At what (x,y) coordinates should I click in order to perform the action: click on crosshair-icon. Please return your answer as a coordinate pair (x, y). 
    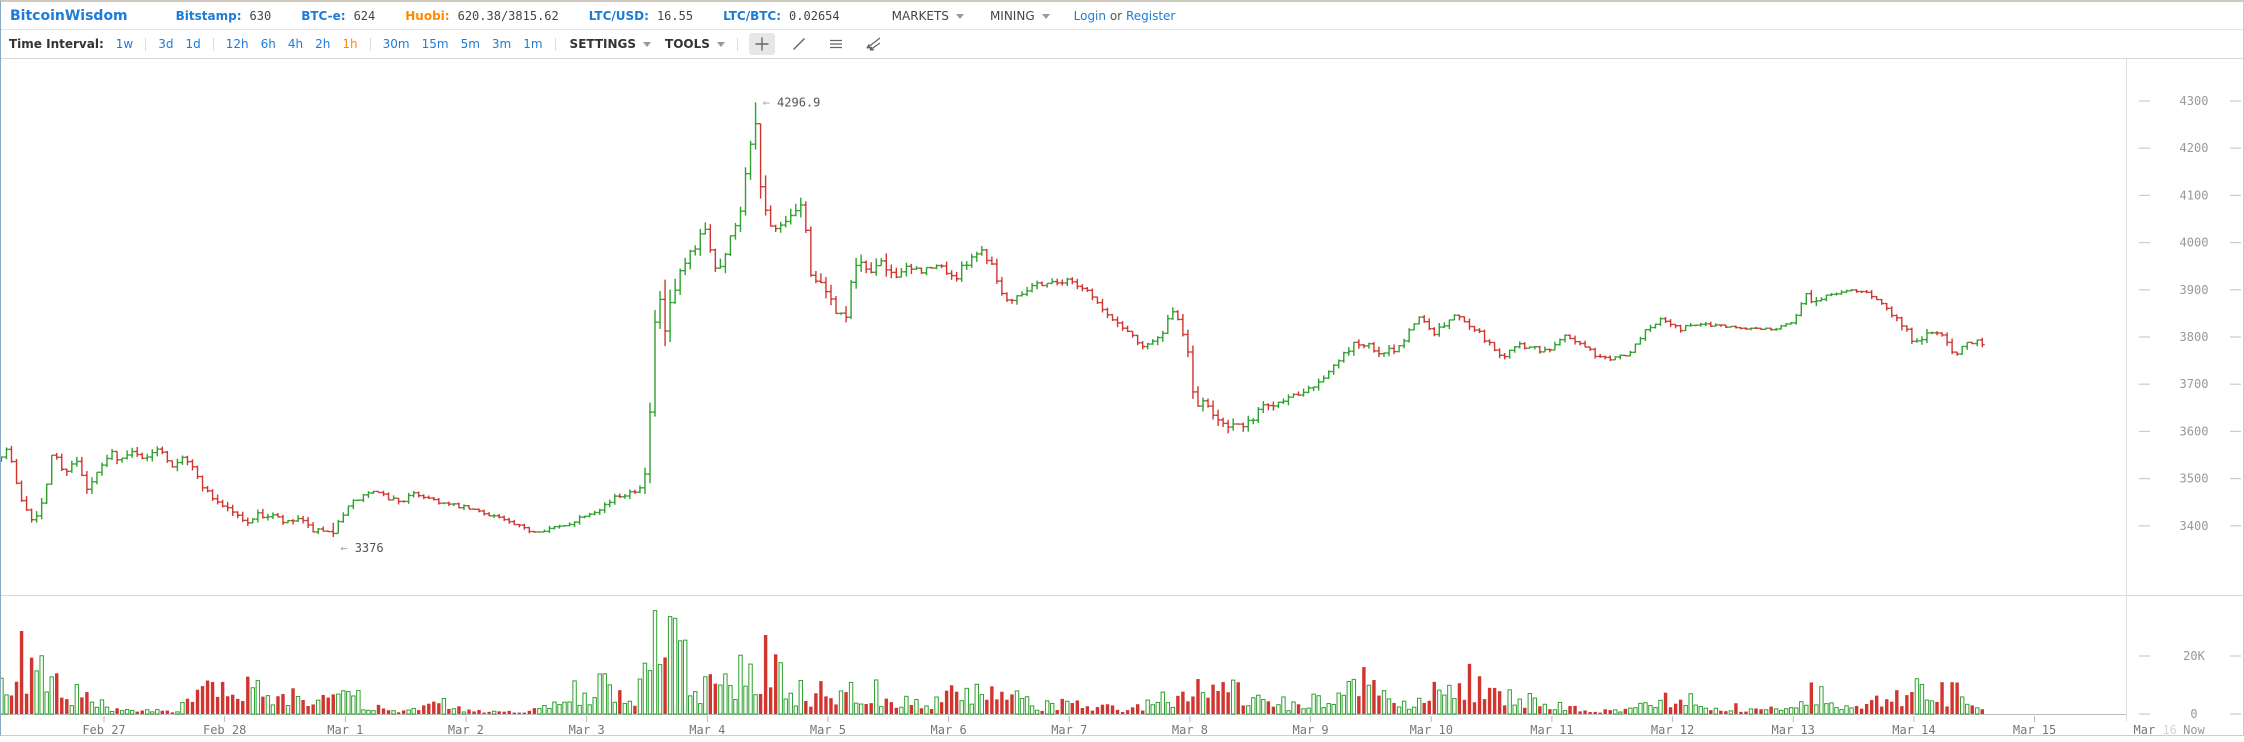
    Looking at the image, I should click on (762, 44).